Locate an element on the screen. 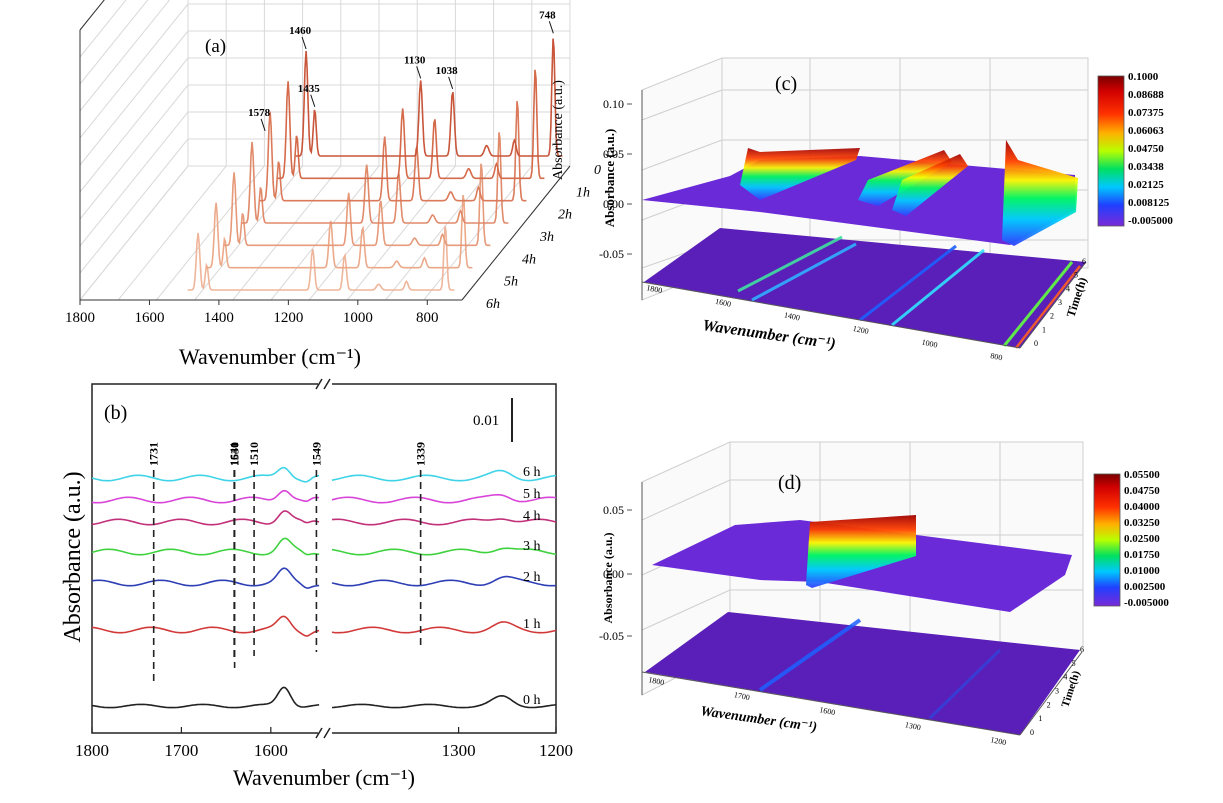 Image resolution: width=1223 pixels, height=803 pixels. panel-c-label: (c) is located at coordinates (786, 84).